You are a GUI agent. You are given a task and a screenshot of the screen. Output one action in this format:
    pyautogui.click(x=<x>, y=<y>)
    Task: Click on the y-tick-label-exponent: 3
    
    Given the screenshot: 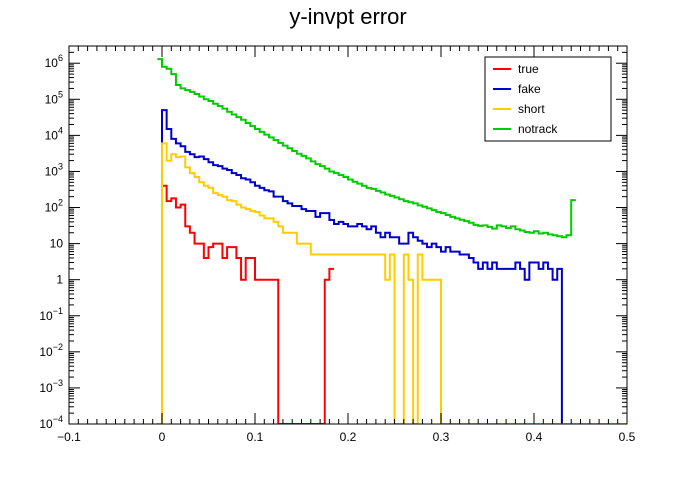 What is the action you would take?
    pyautogui.click(x=60, y=166)
    